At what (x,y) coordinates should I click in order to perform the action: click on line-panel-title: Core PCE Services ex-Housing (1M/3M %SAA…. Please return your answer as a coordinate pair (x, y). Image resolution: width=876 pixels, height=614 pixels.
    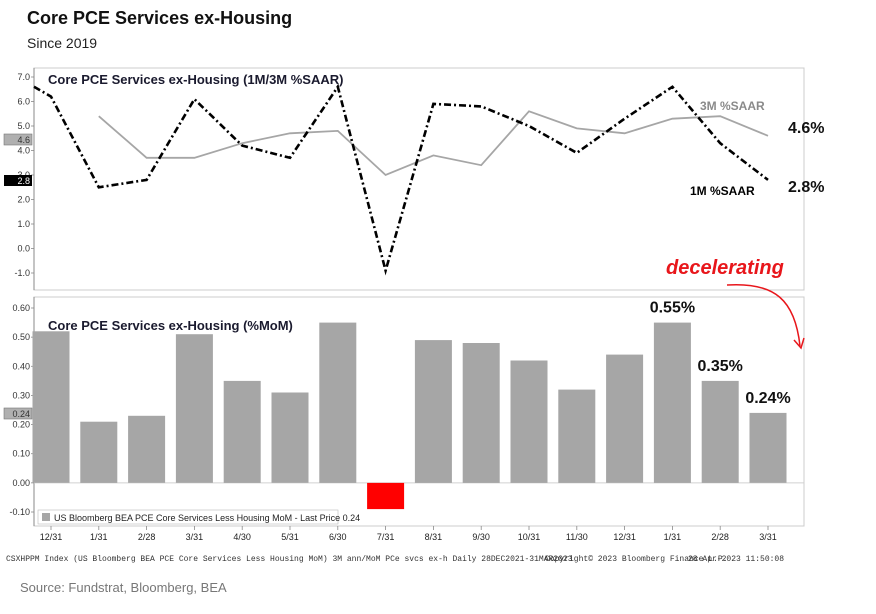
    Looking at the image, I should click on (195, 79).